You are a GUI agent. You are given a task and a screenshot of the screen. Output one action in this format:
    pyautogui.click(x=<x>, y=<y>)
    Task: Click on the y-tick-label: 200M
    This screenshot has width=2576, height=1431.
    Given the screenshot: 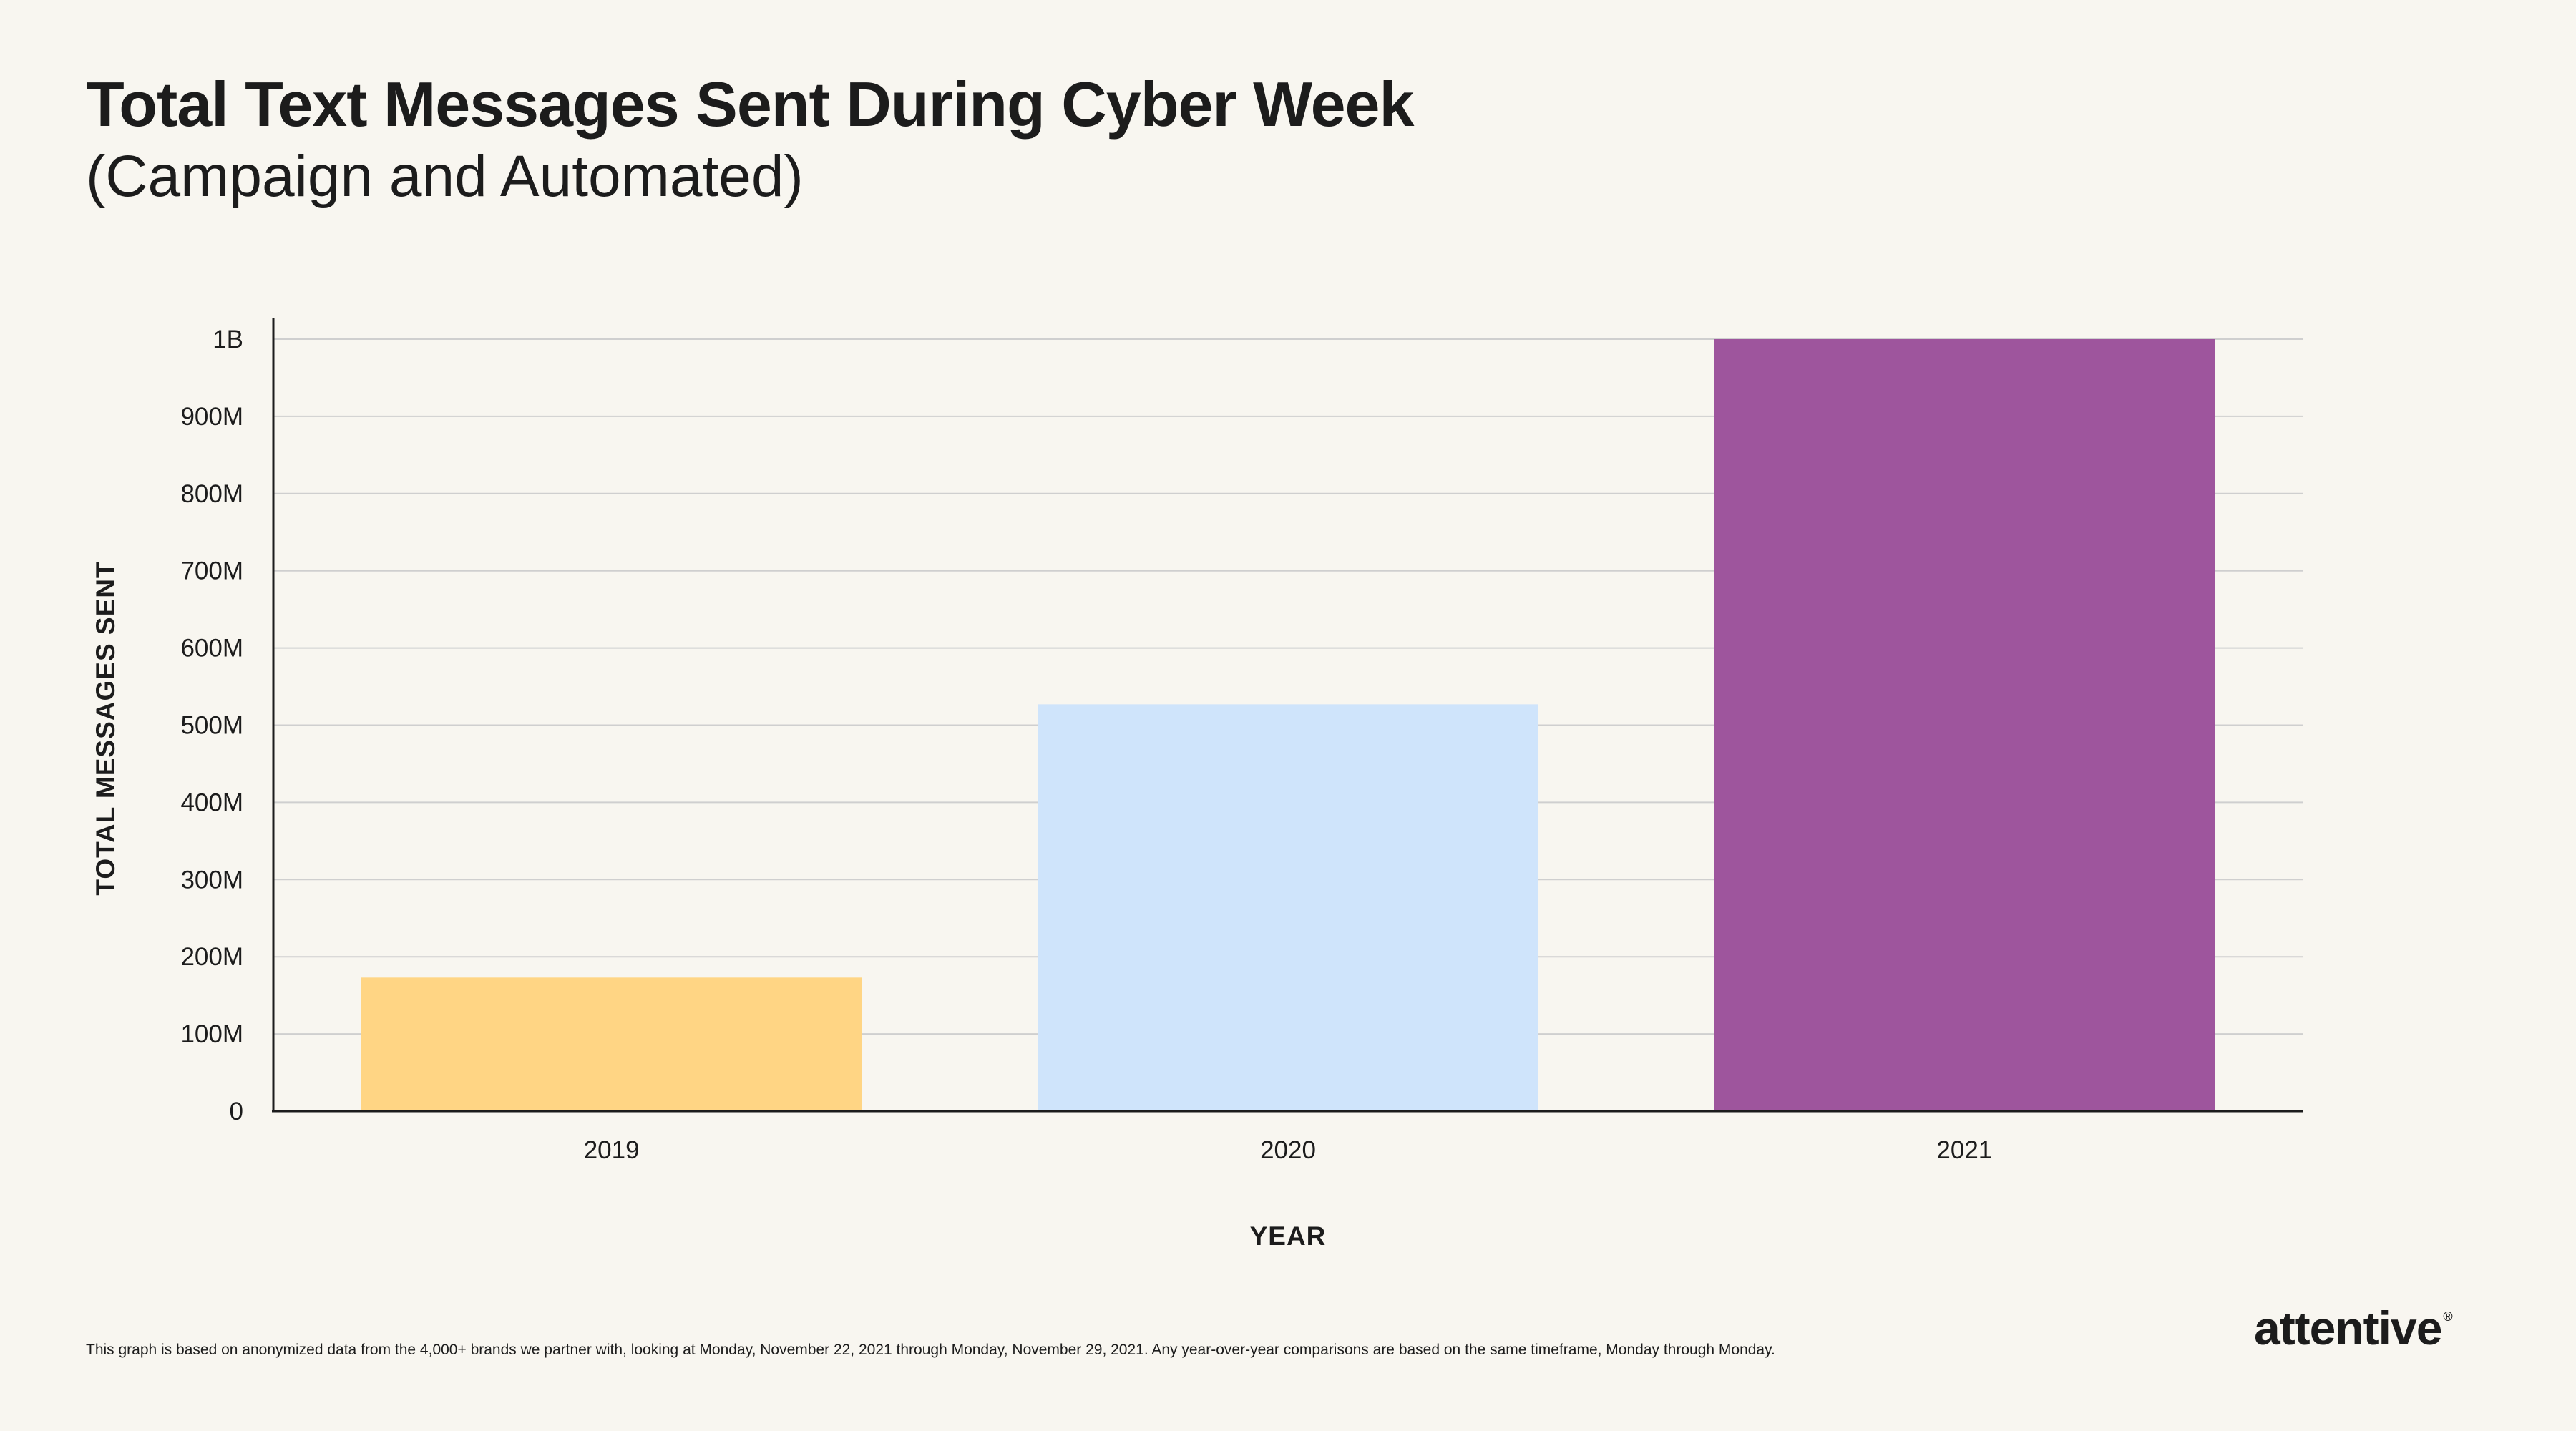 What is the action you would take?
    pyautogui.click(x=211, y=957)
    